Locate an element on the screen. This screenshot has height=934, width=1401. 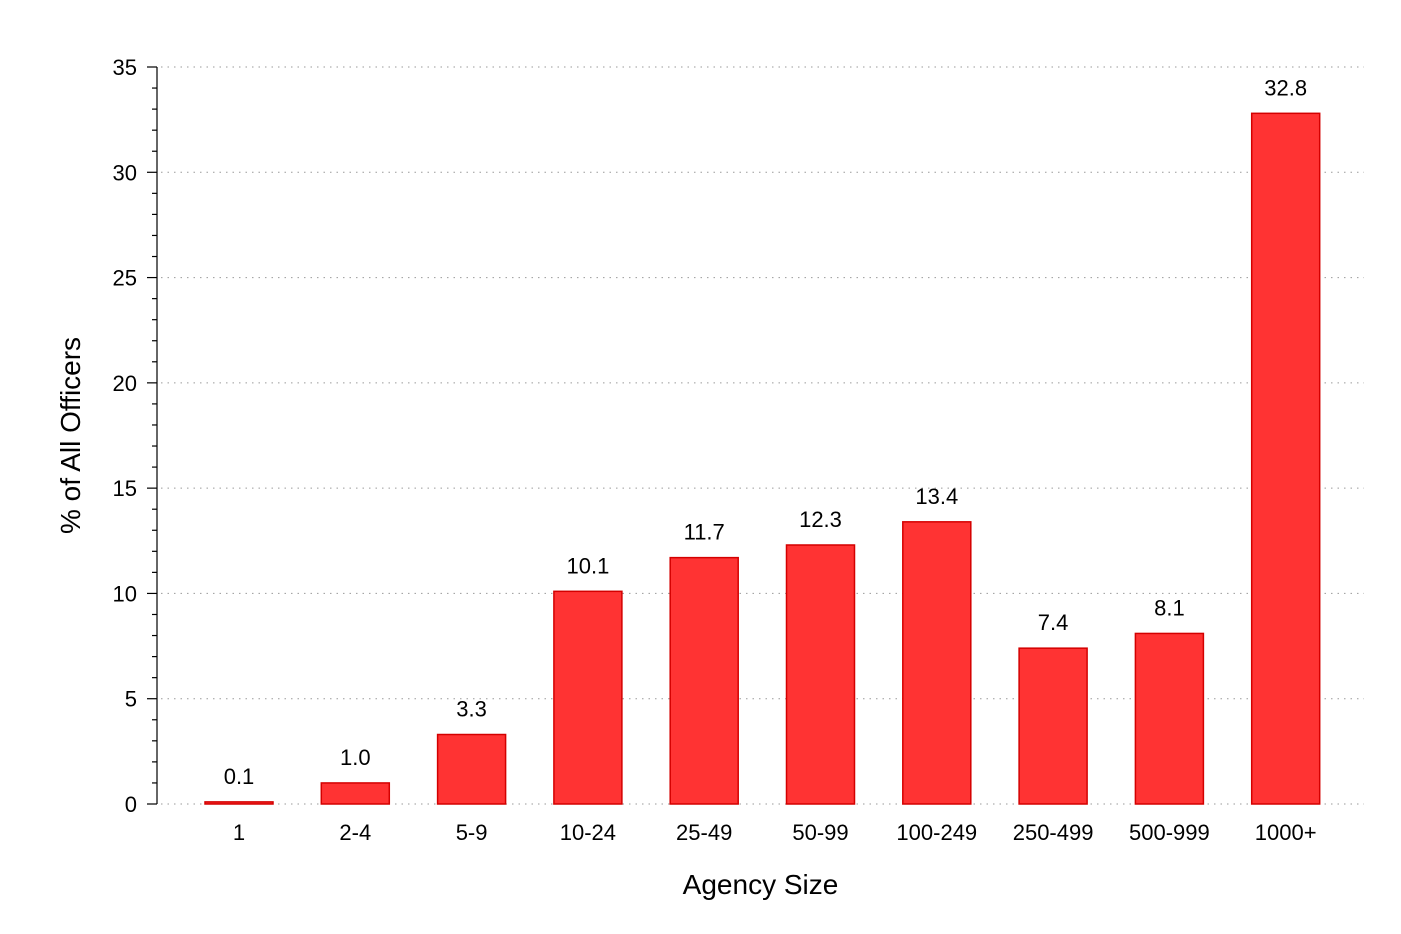
x-tick-label-100-249: 100-249 is located at coordinates (936, 832).